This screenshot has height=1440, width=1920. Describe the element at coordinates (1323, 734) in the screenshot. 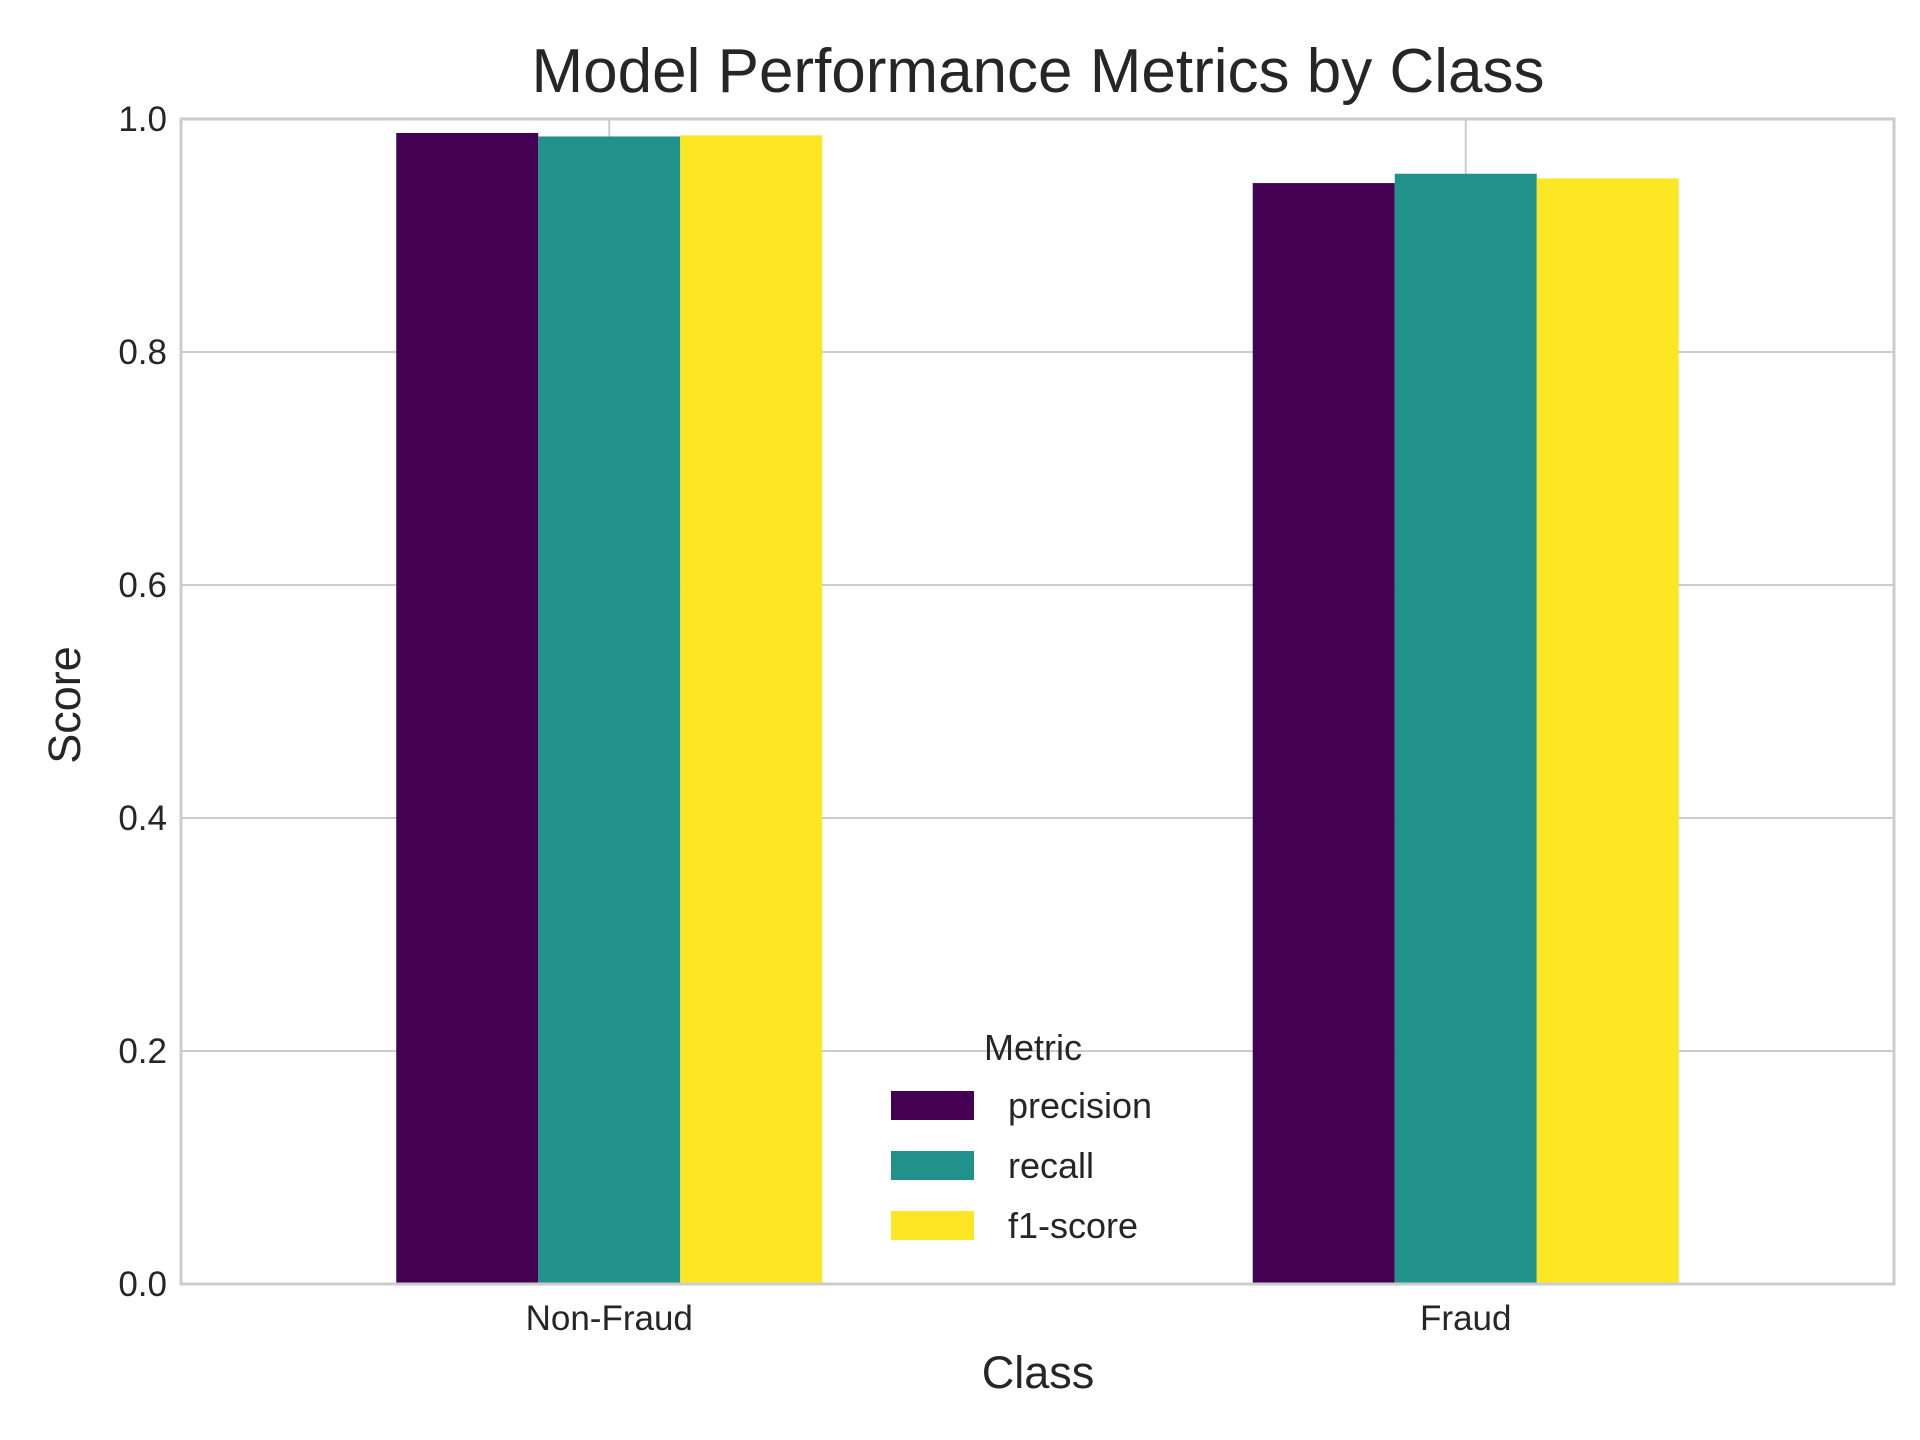

I see `bar-precision-fraud` at that location.